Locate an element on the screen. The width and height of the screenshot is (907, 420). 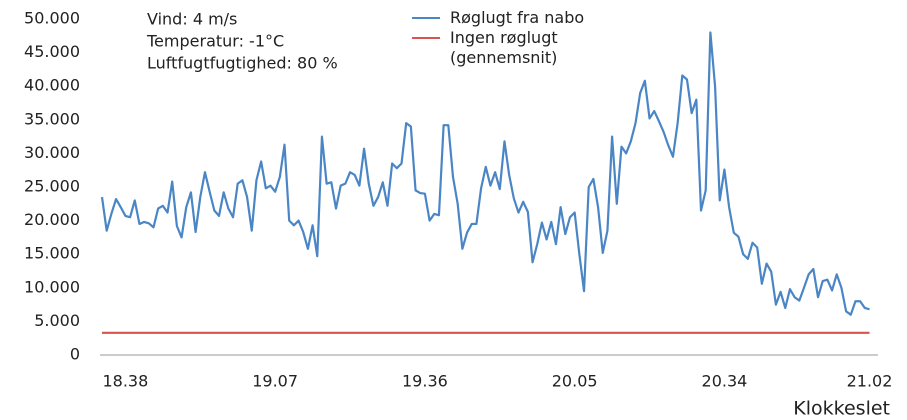
y-tick-label: 30.000 is located at coordinates (52, 152).